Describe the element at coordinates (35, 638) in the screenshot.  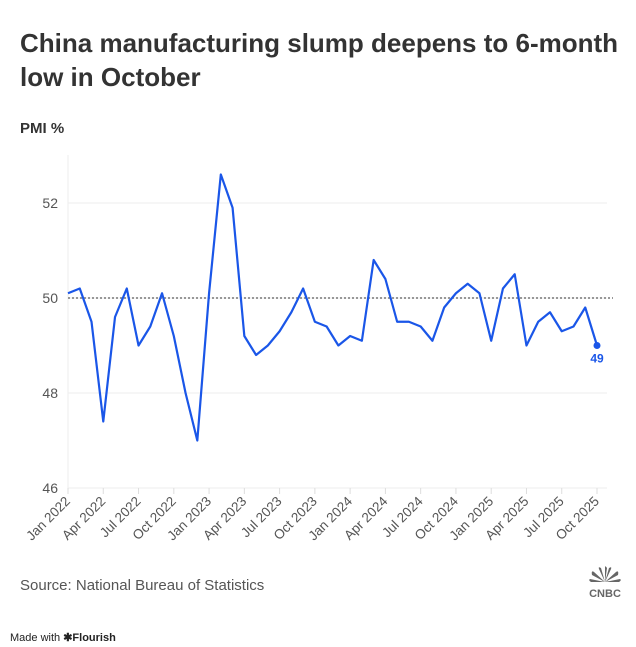
I see `made-with-text: Made with` at that location.